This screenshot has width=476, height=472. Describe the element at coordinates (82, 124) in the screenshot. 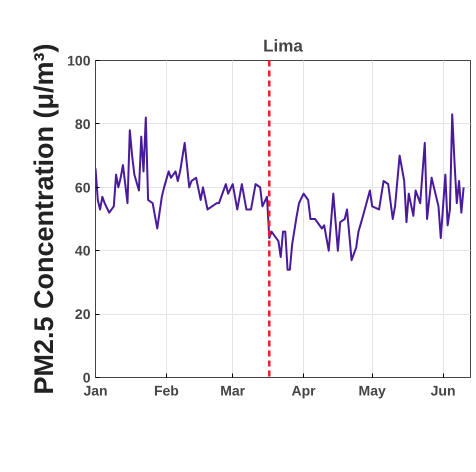

I see `y-tick-label: 80` at that location.